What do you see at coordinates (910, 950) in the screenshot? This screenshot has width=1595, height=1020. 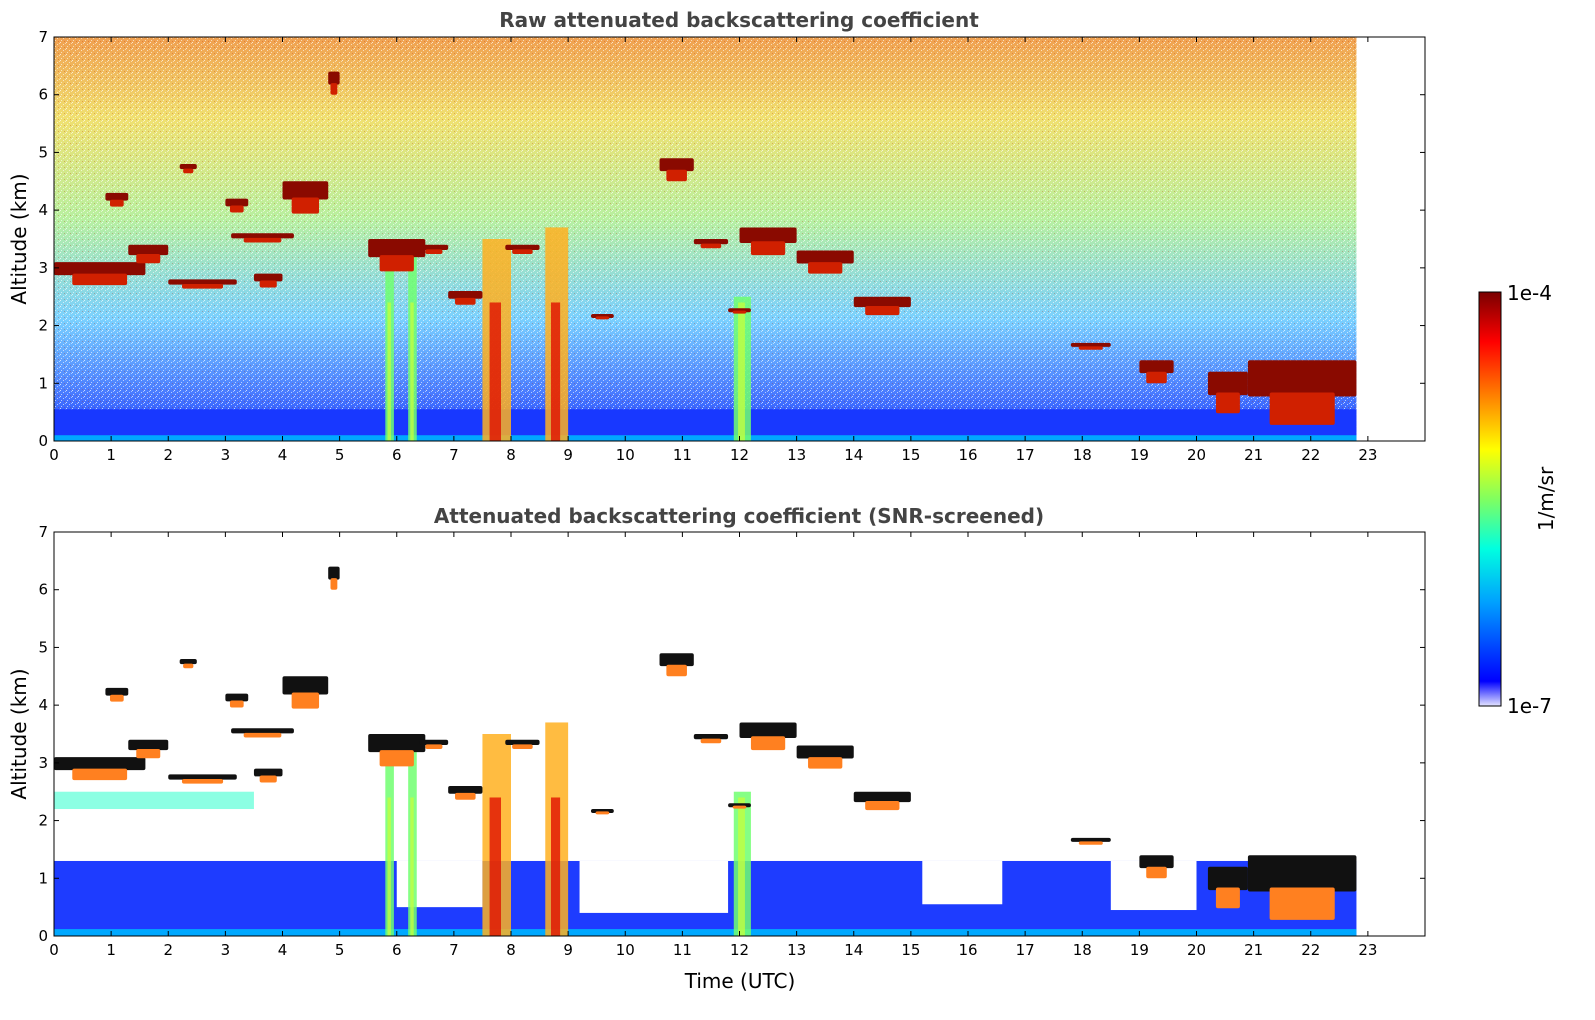 I see `x-tick-label: 15` at bounding box center [910, 950].